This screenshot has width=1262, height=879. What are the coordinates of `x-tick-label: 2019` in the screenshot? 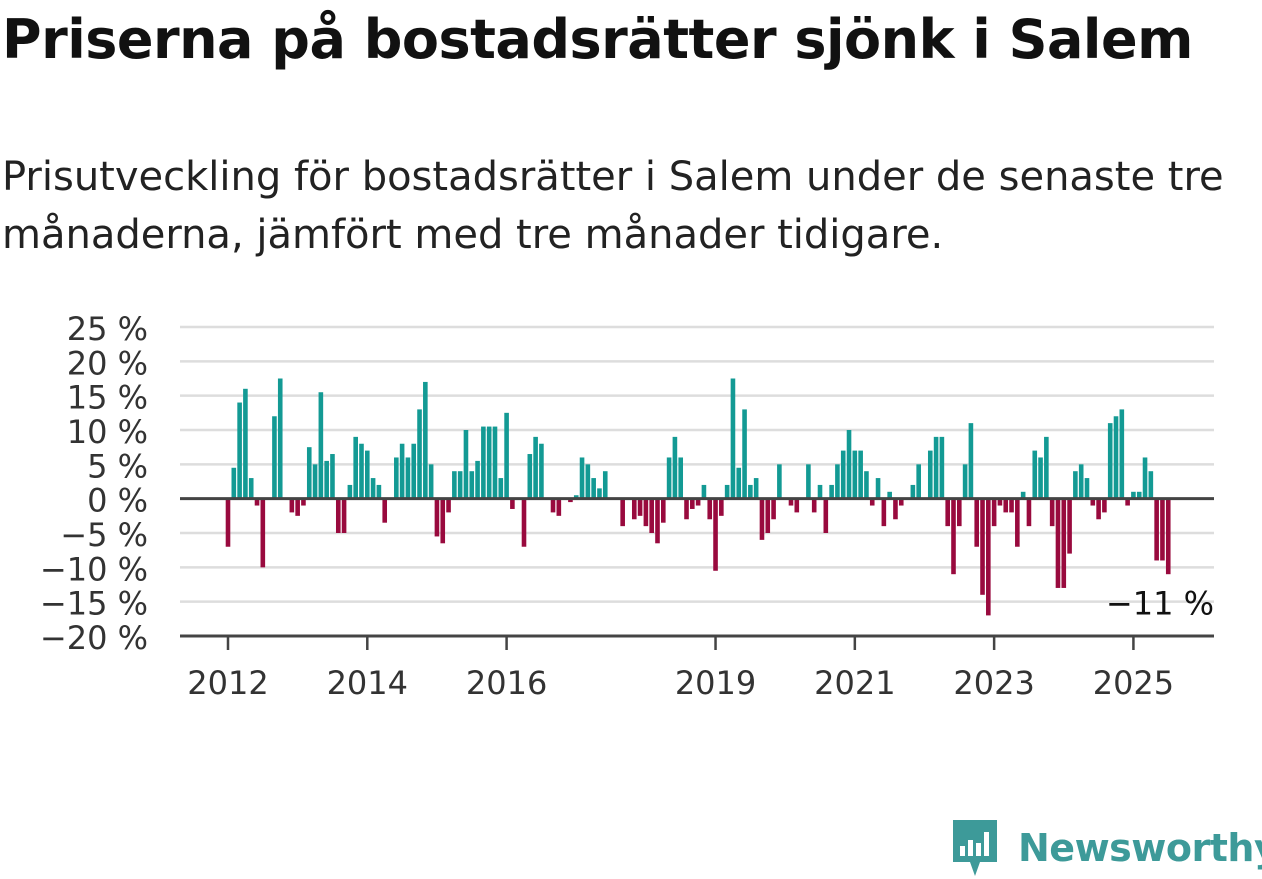 It's located at (715, 682).